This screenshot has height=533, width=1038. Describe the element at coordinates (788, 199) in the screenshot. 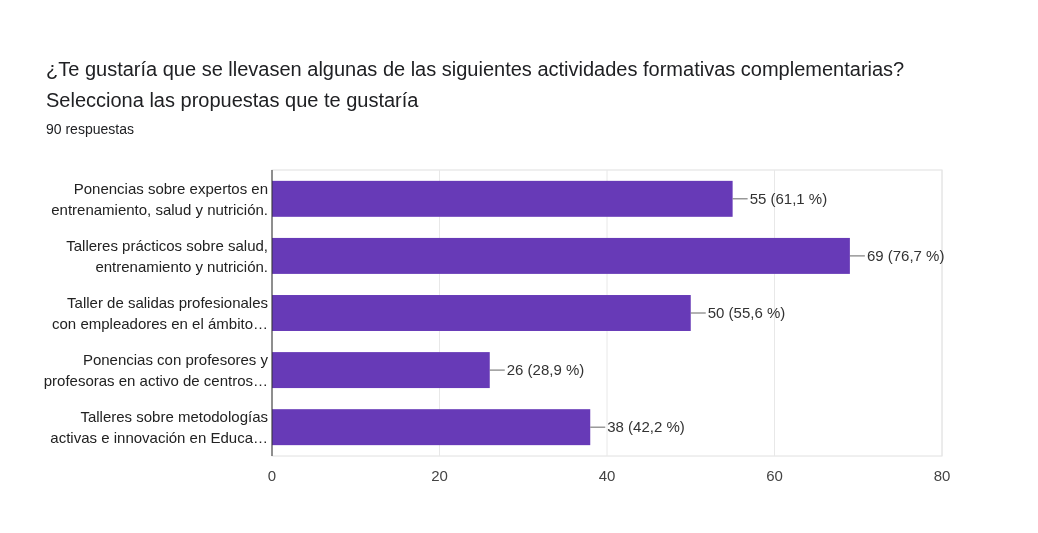

I see `data-label: 55 (61,1 %)` at that location.